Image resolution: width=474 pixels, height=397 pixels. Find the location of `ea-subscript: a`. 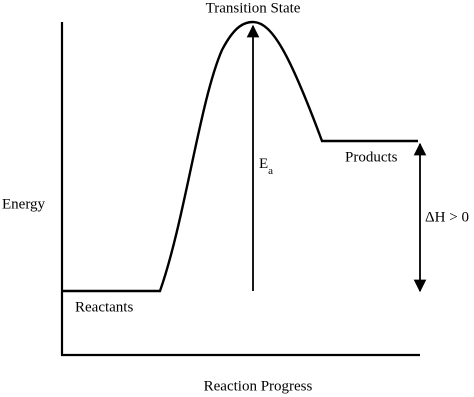

ea-subscript: a is located at coordinates (270, 171).